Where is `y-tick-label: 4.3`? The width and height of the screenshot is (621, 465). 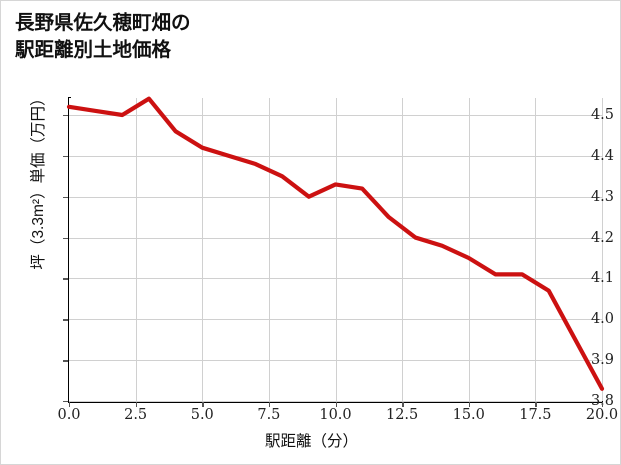
y-tick-label: 4.3 is located at coordinates (602, 196).